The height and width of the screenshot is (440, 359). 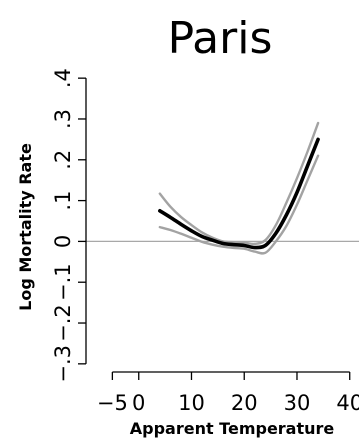 What do you see at coordinates (138, 403) in the screenshot?
I see `x-tick-label: 0` at bounding box center [138, 403].